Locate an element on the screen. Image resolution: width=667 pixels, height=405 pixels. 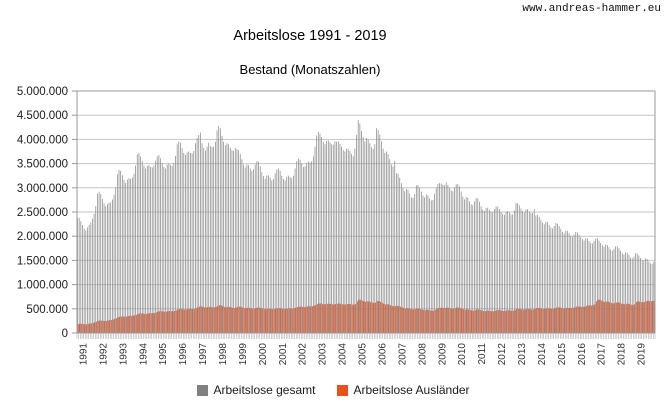
chart-legend: Arbeitslose gesamt Arbeitslose Ausländer is located at coordinates (333, 390).